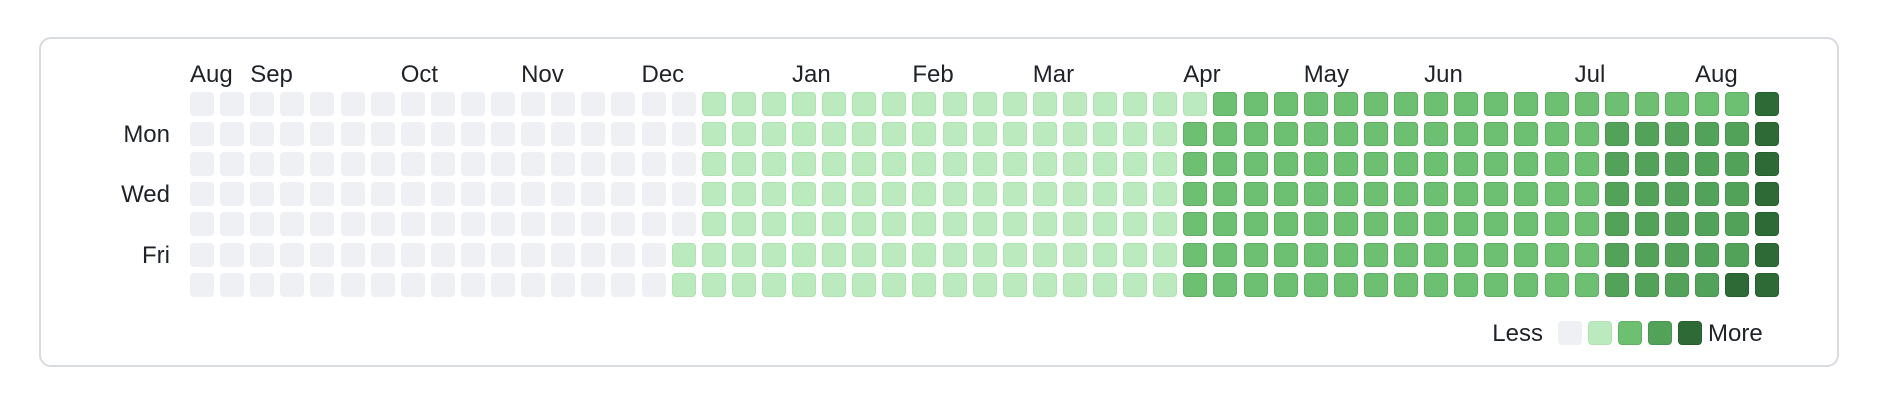 Image resolution: width=1878 pixels, height=404 pixels. Describe the element at coordinates (1570, 333) in the screenshot. I see `legend-swatch` at that location.